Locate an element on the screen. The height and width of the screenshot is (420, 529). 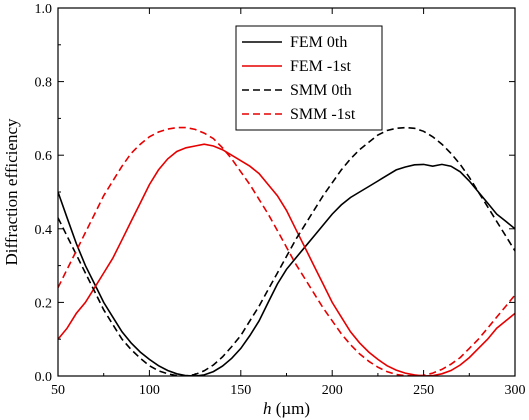
y-tick-label: 0.0 is located at coordinates (44, 377).